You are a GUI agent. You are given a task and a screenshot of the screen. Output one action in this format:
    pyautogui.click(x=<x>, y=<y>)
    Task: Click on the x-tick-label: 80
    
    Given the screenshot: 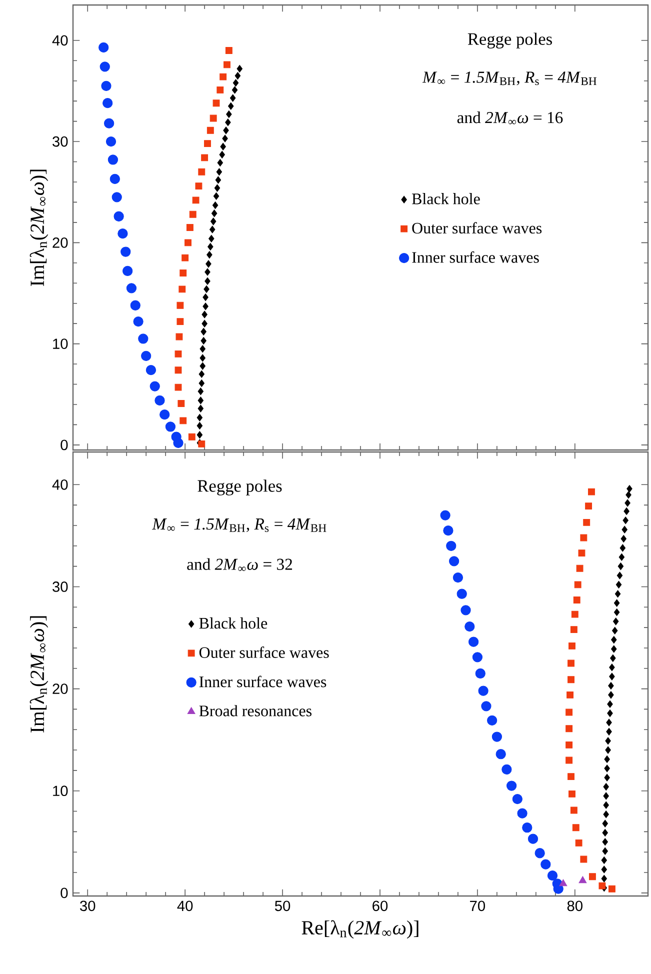 What is the action you would take?
    pyautogui.click(x=574, y=906)
    